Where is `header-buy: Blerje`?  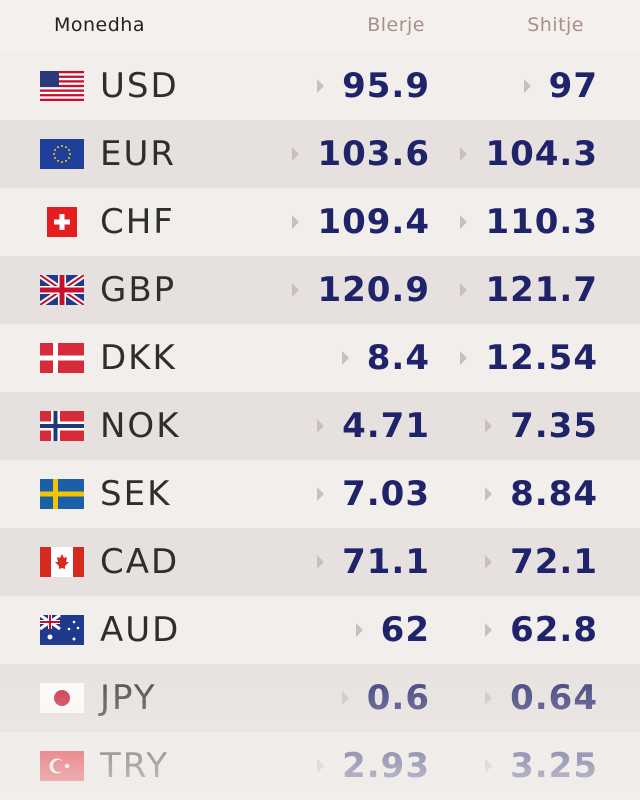 header-buy: Blerje is located at coordinates (396, 25).